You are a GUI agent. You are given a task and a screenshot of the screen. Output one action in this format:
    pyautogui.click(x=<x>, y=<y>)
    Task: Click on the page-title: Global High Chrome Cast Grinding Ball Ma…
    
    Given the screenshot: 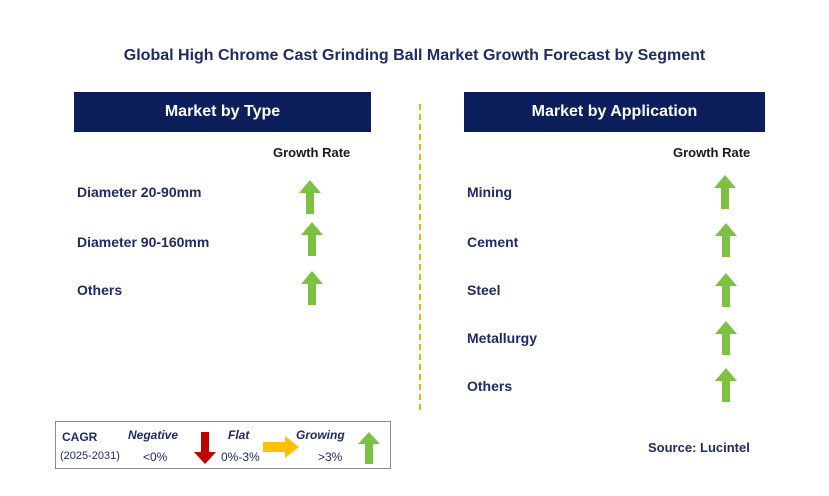 What is the action you would take?
    pyautogui.click(x=414, y=55)
    